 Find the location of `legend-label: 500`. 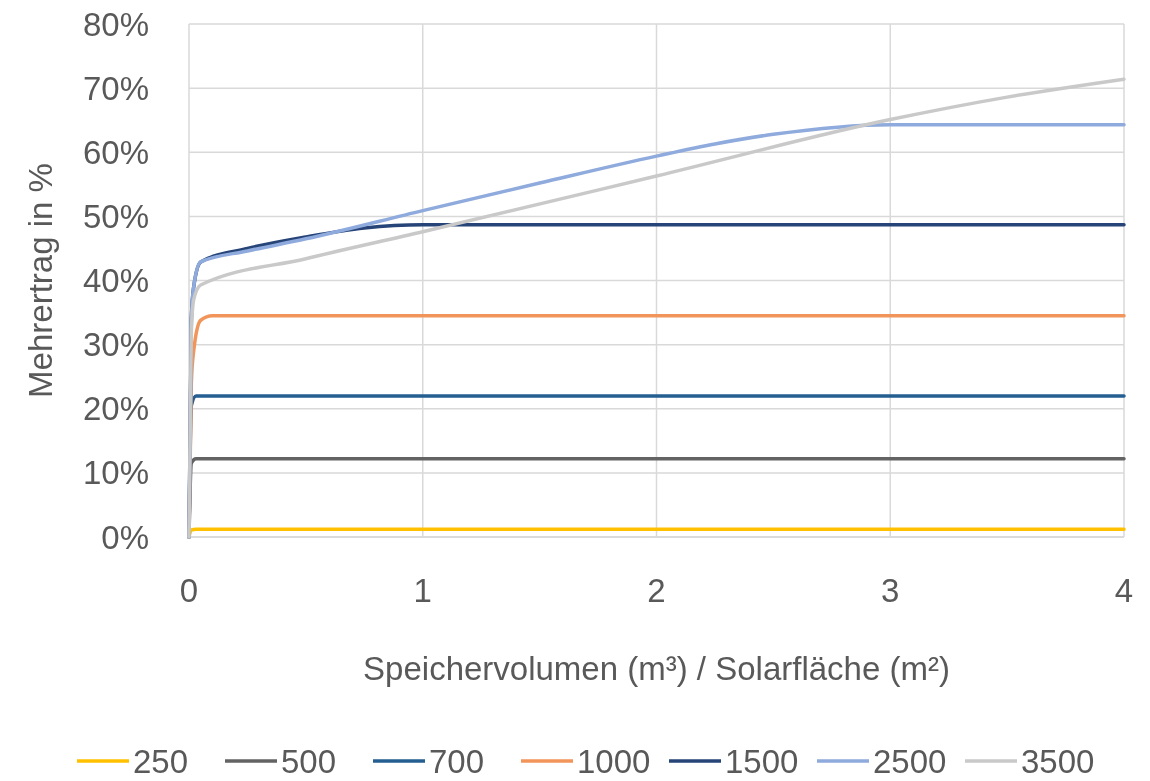

legend-label: 500 is located at coordinates (309, 761).